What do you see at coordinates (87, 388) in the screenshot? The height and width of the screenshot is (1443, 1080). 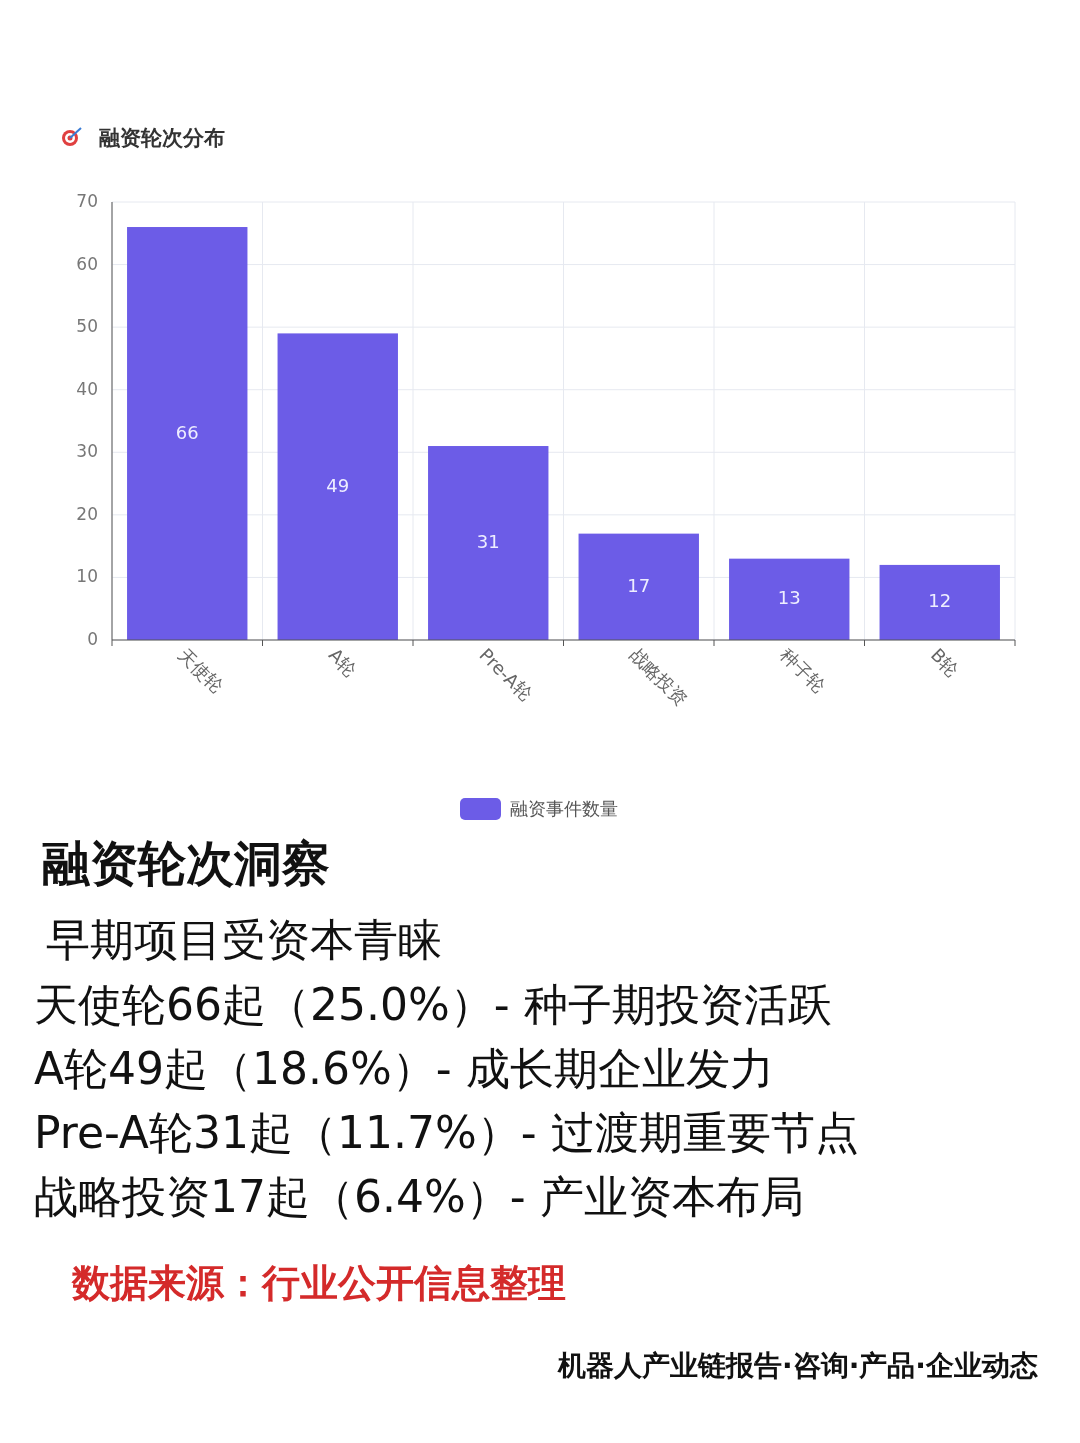 I see `y-tick-label: 40` at bounding box center [87, 388].